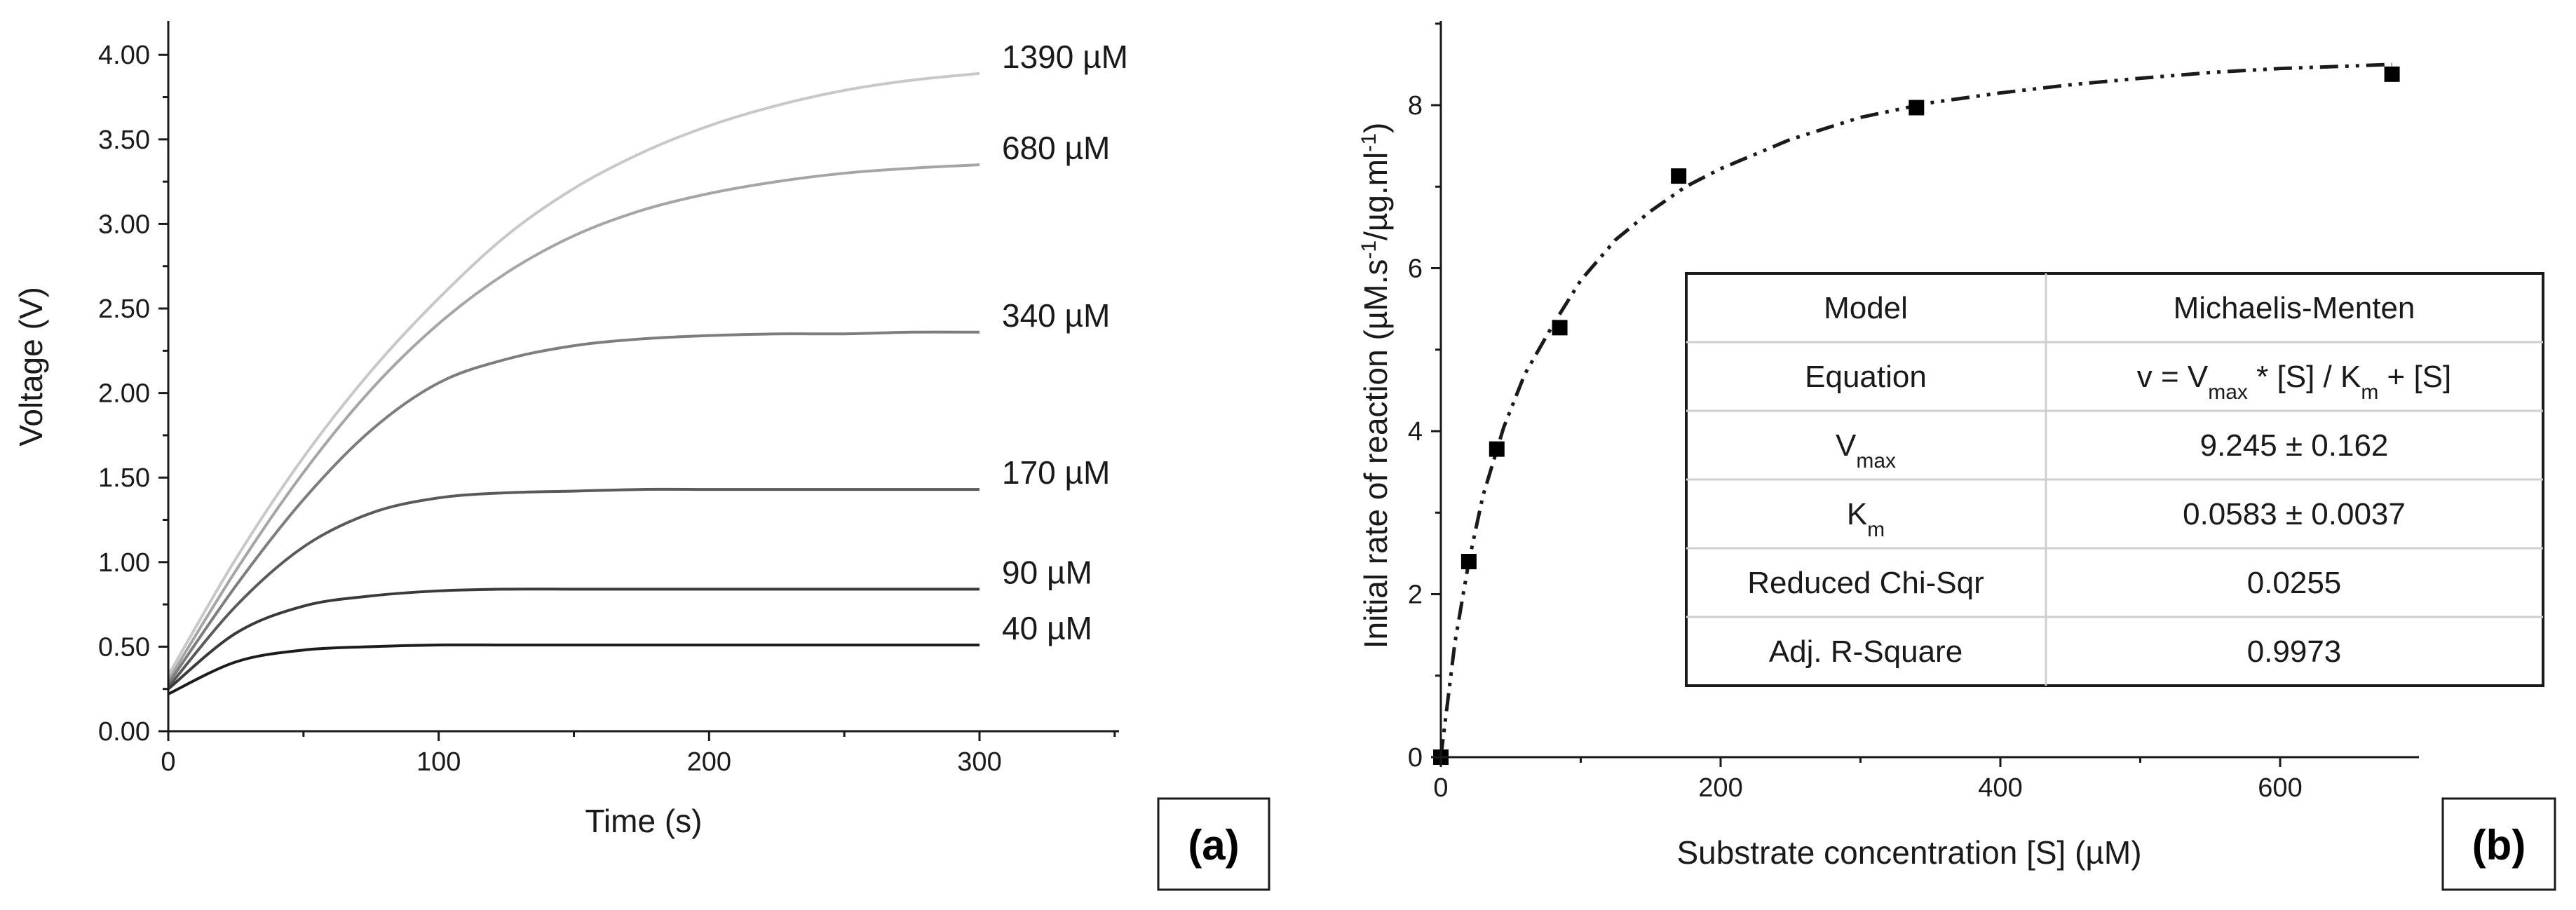  What do you see at coordinates (124, 563) in the screenshot?
I see `y-tick-label: 1.00` at bounding box center [124, 563].